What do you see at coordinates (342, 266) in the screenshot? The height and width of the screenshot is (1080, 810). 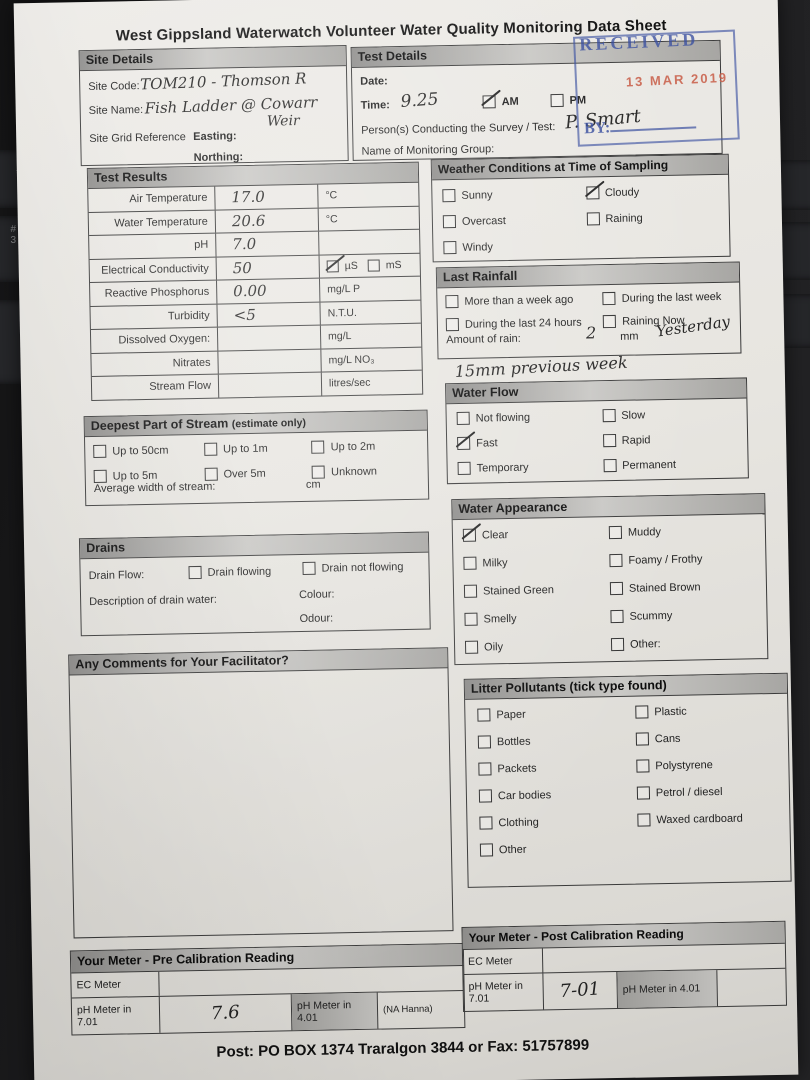 I see `checkbox-microsiemens: µS` at bounding box center [342, 266].